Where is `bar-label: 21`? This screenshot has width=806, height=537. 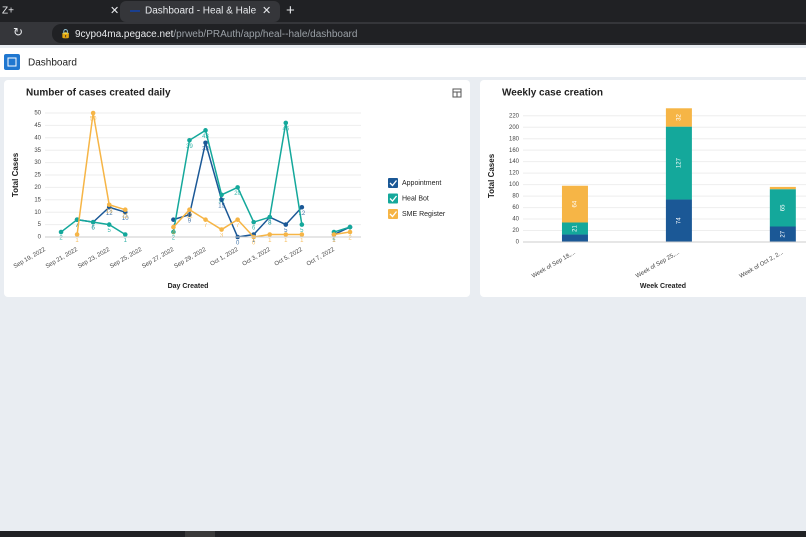
bar-label: 21 is located at coordinates (576, 228).